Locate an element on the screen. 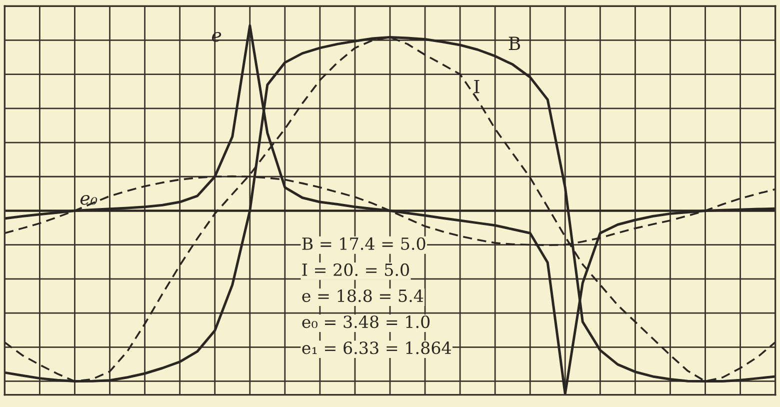  annotation: e₀ = 3.48 = 1.0 is located at coordinates (366, 322).